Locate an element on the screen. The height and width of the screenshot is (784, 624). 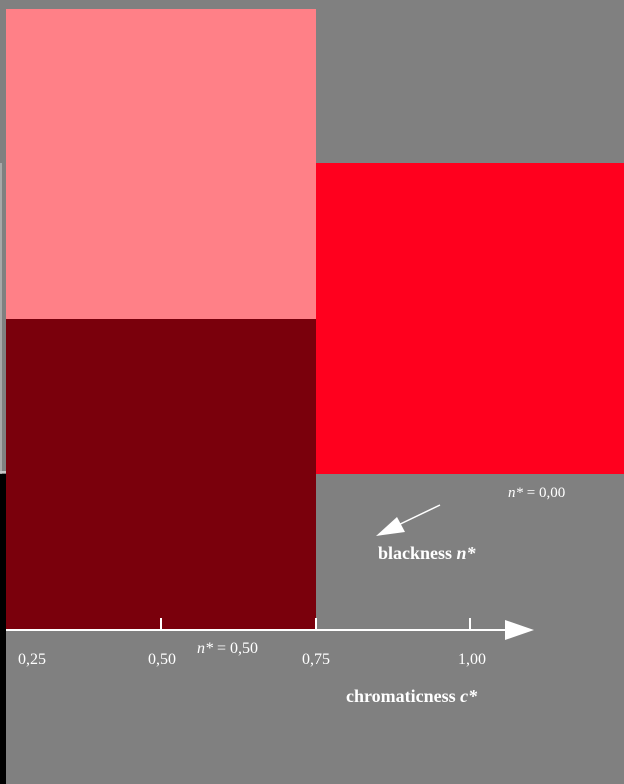
frame-line-outer is located at coordinates (1, 318).